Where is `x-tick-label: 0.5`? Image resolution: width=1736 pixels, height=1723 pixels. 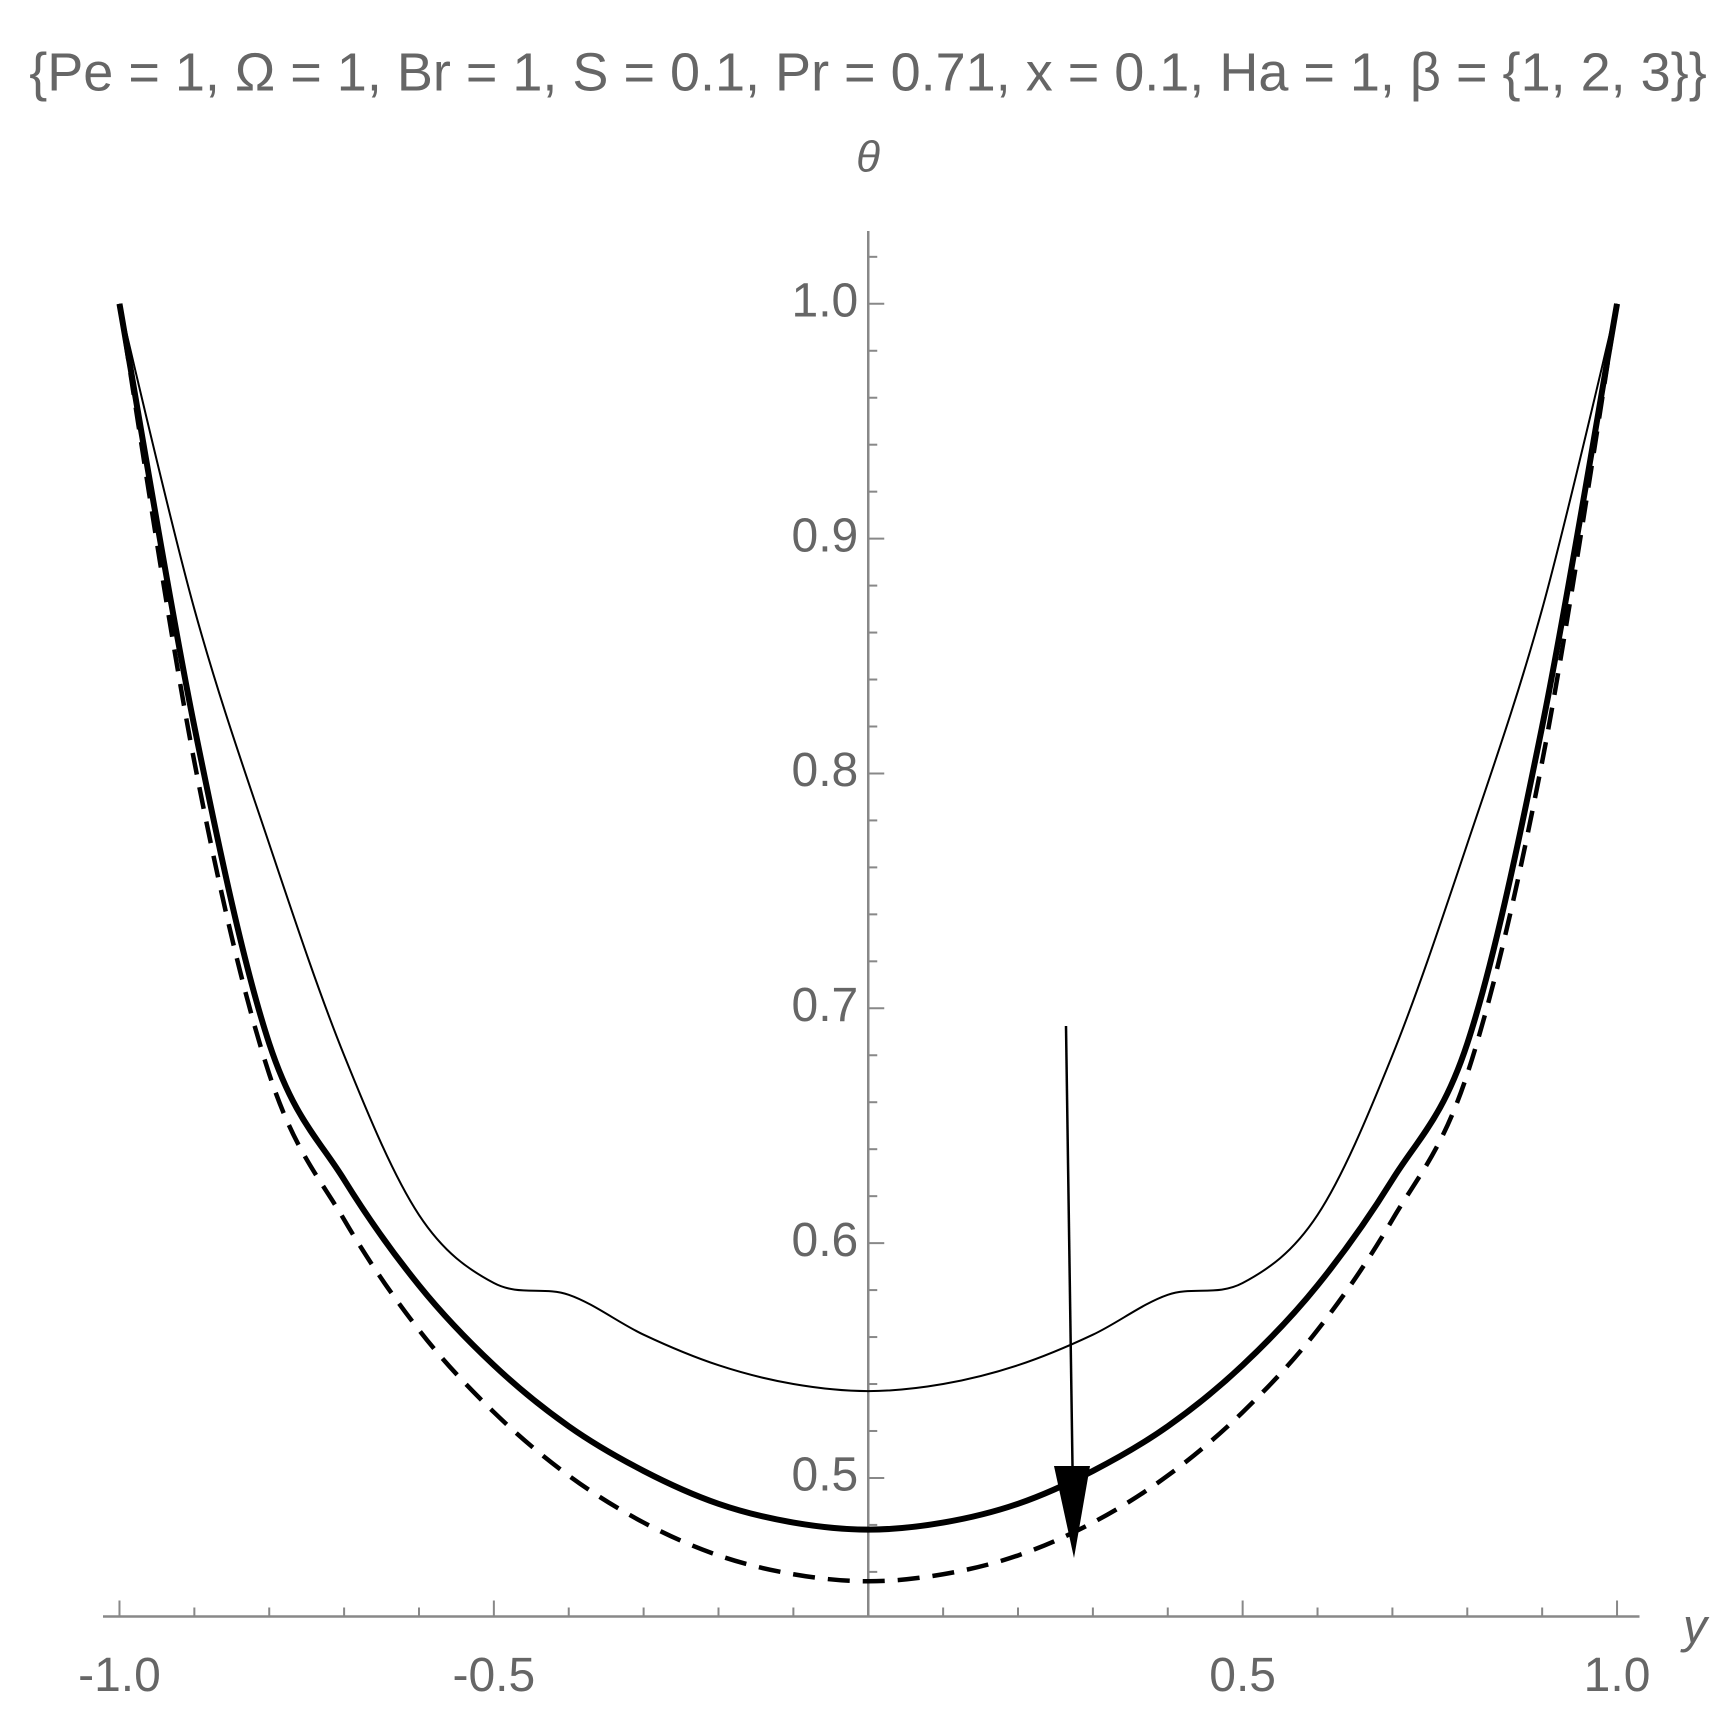 x-tick-label: 0.5 is located at coordinates (1242, 1675).